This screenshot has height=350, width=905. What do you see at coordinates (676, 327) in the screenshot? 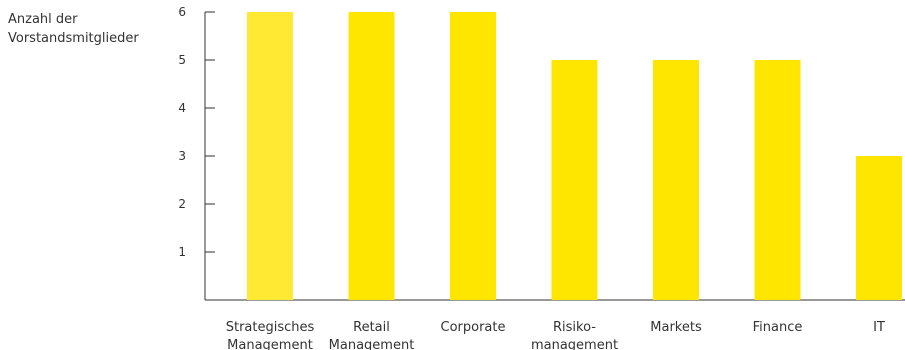
I see `x-category-label: Markets` at bounding box center [676, 327].